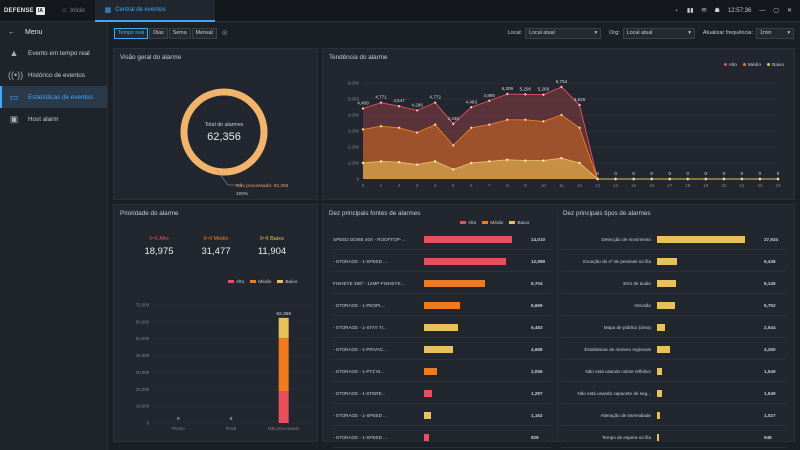  I want to click on record-icon: ◐, so click(677, 10).